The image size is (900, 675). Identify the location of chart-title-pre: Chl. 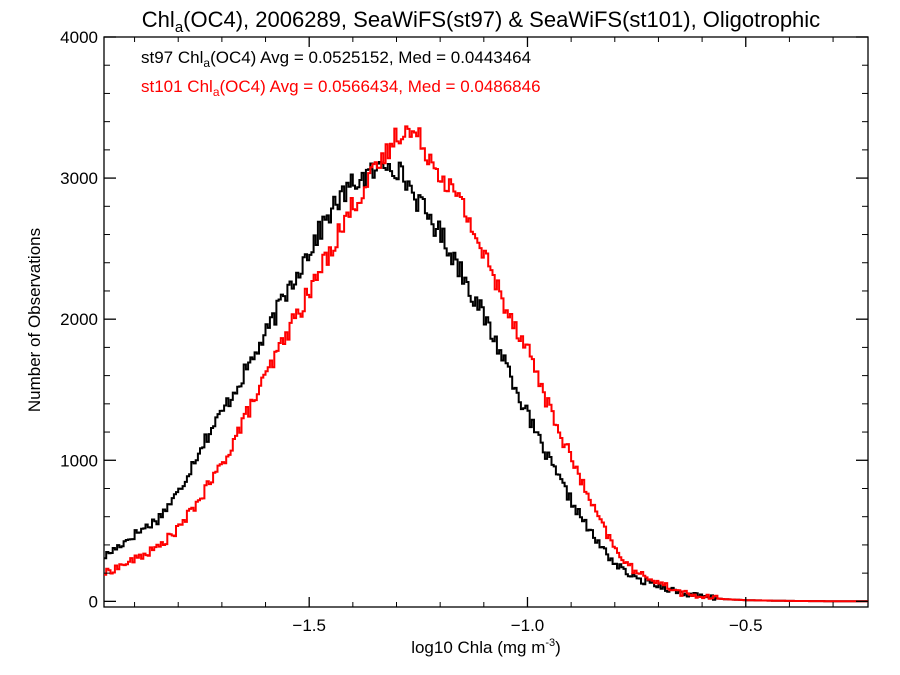
(158, 19).